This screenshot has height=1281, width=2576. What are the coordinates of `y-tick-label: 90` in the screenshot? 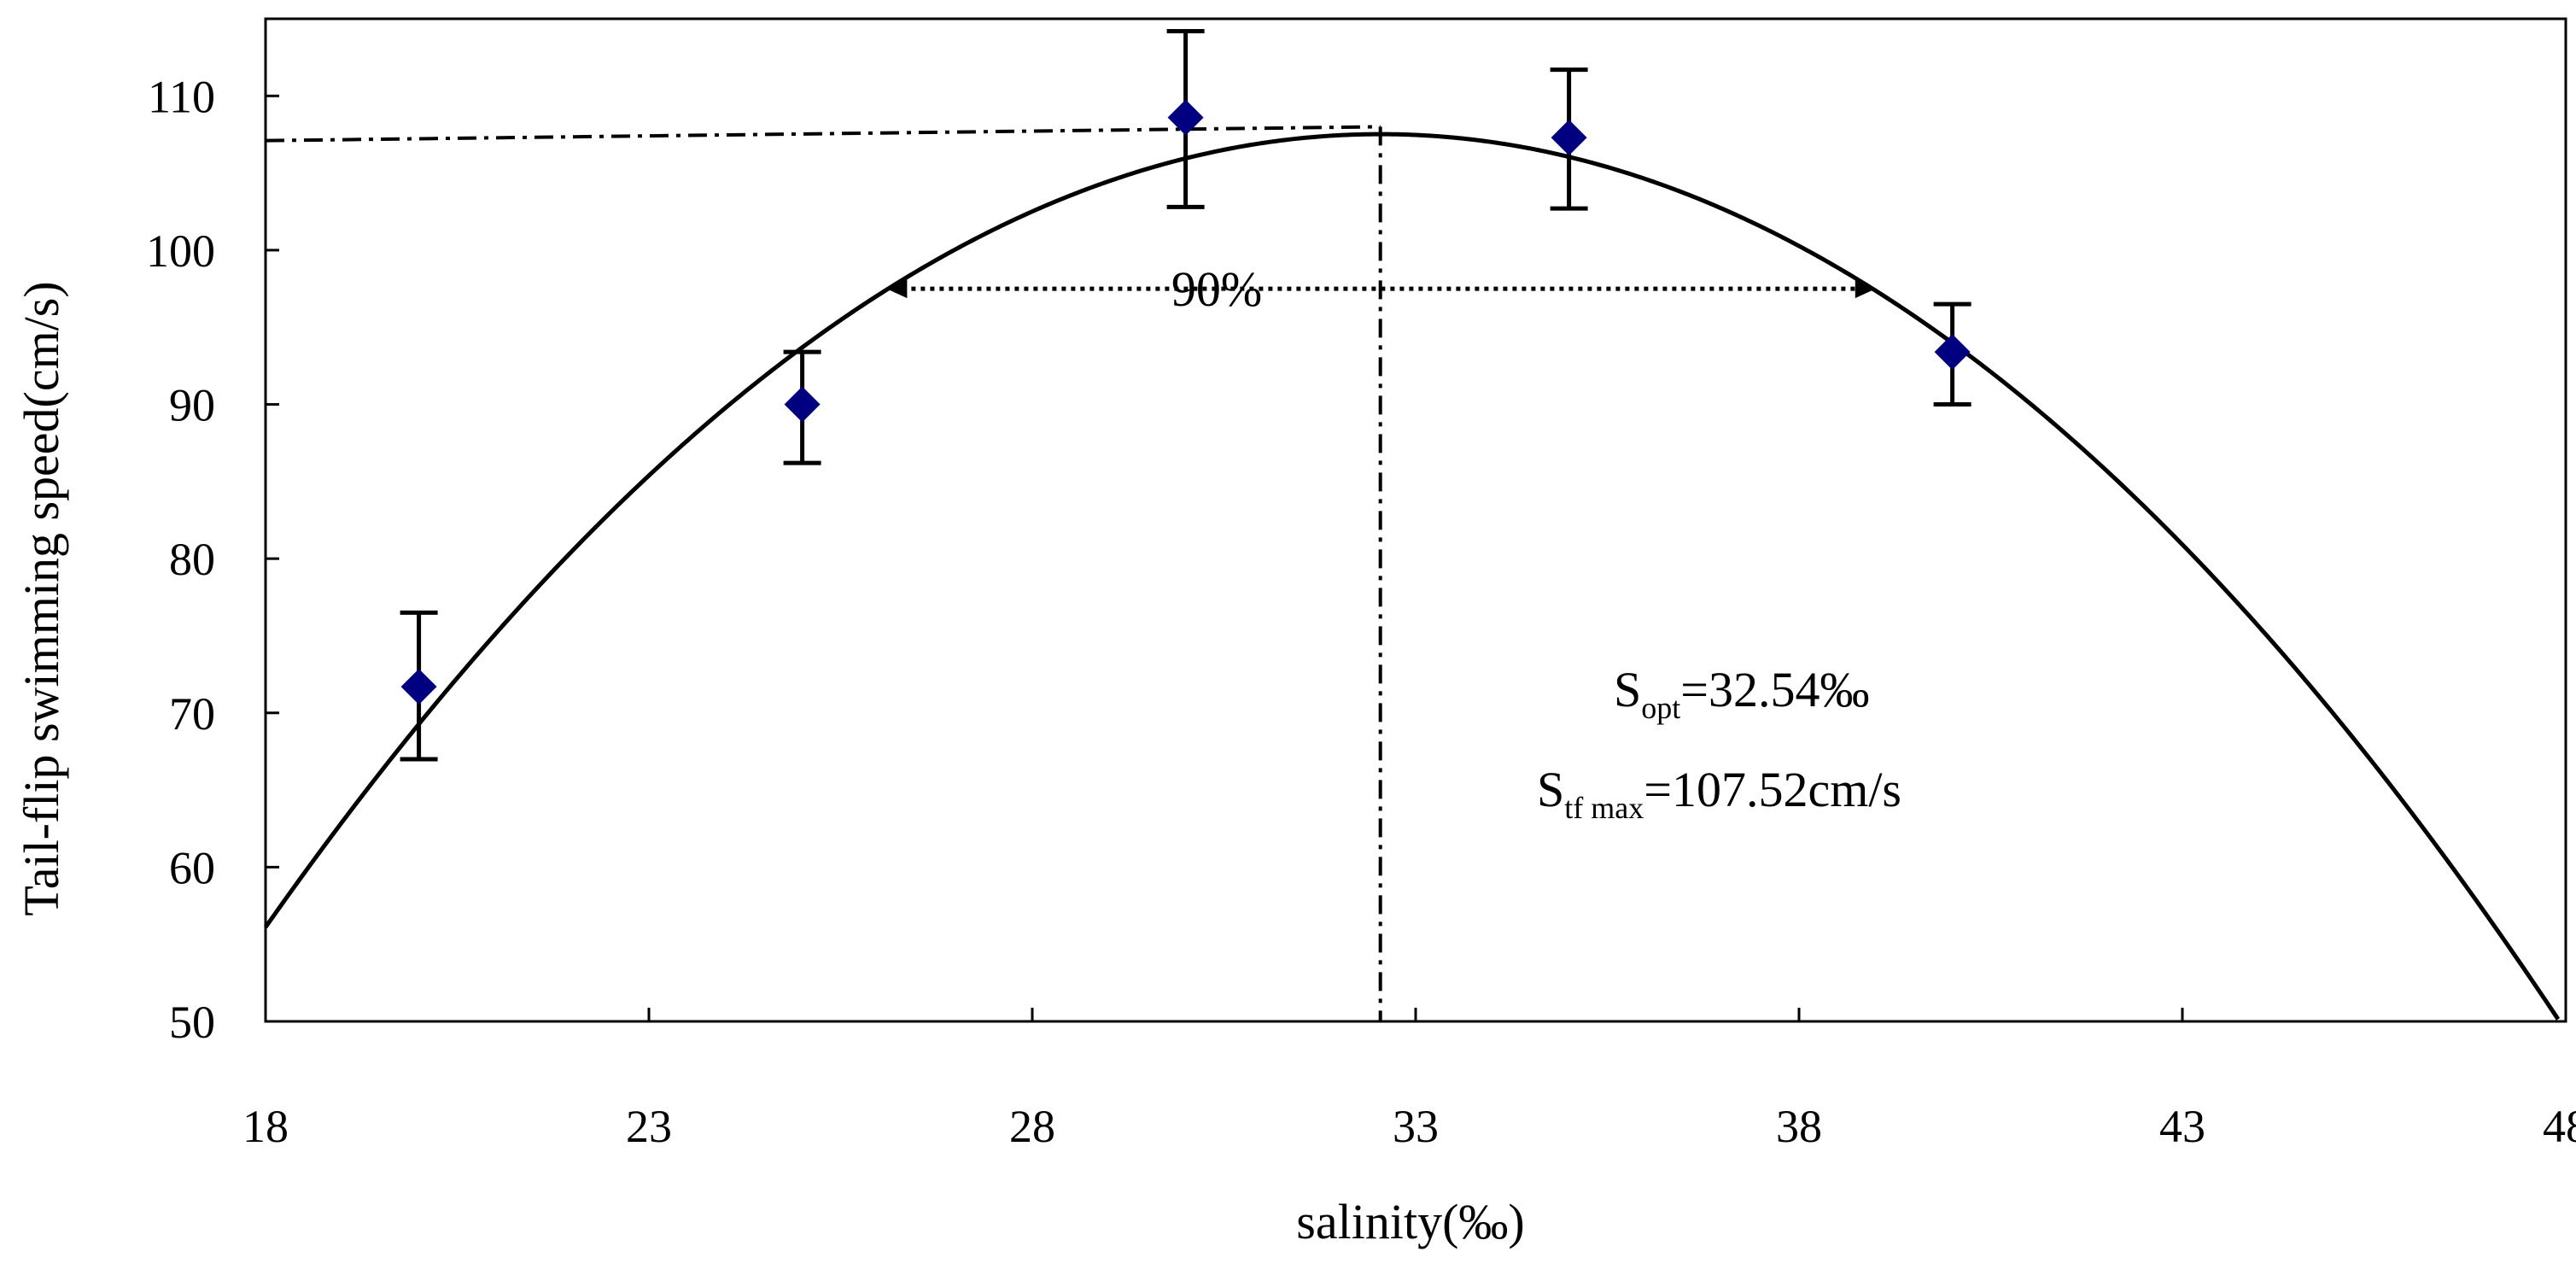 It's located at (192, 405).